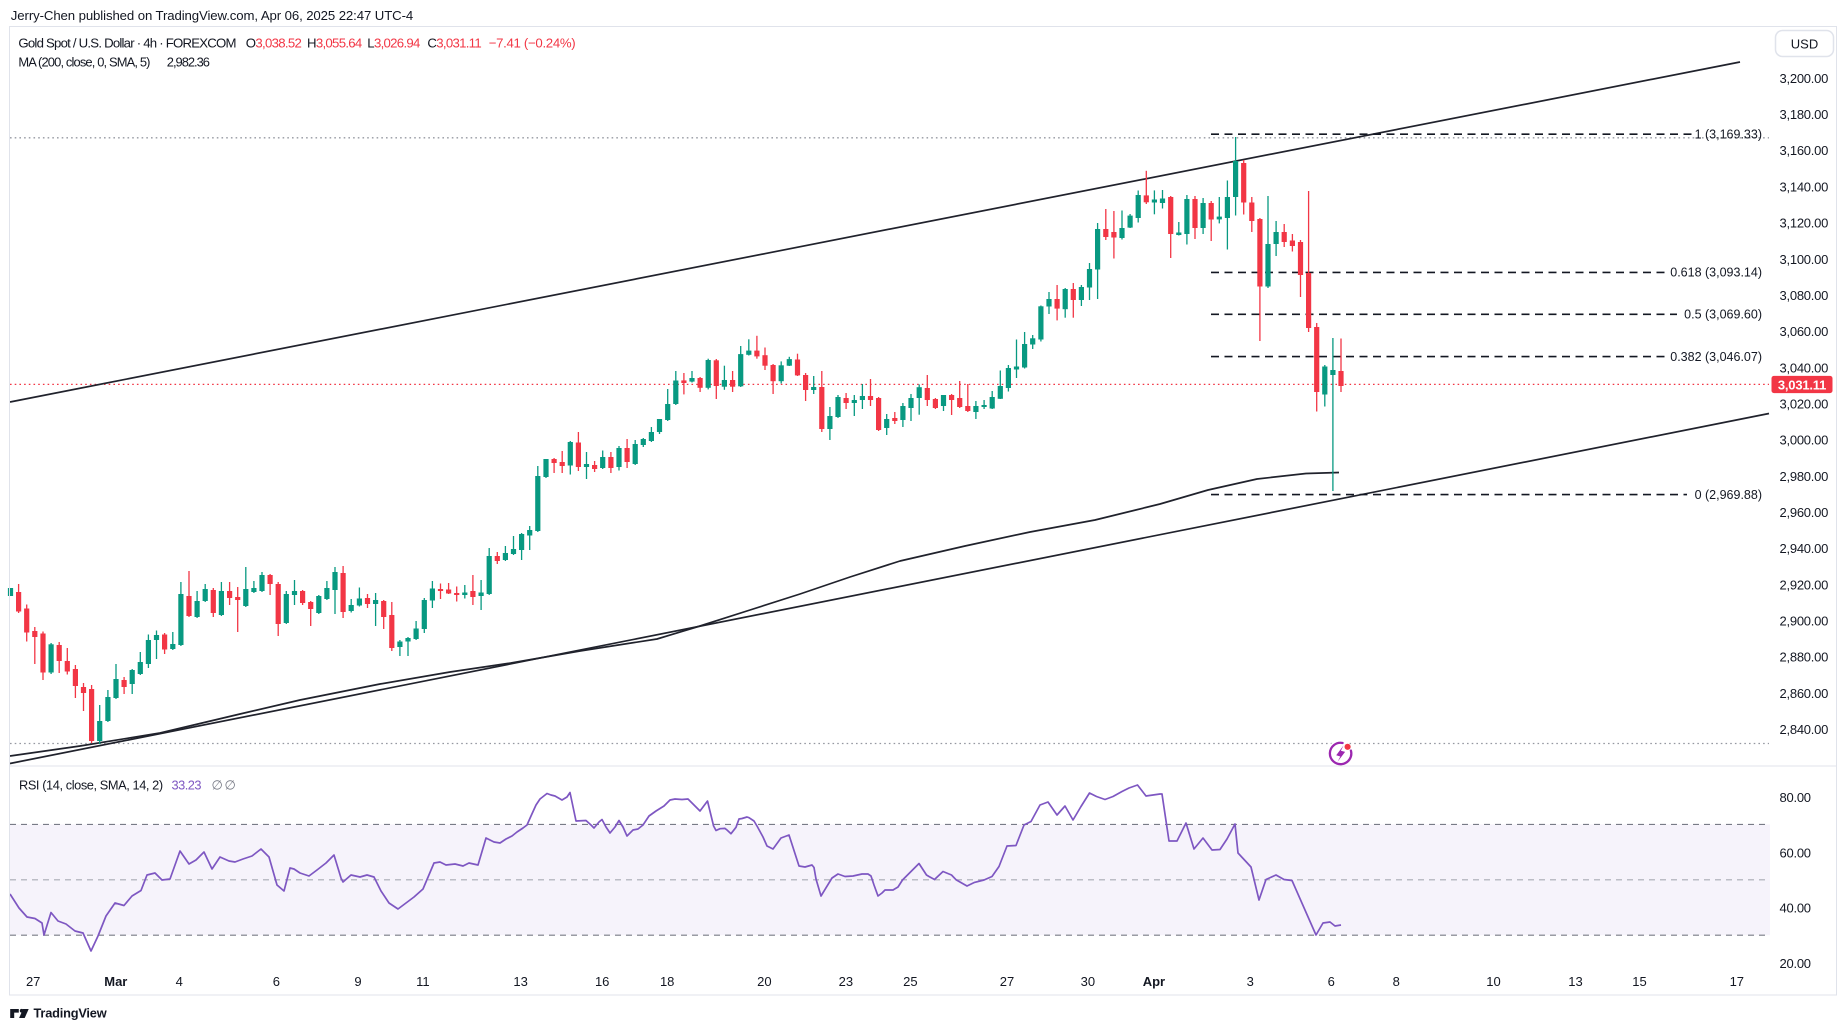 The height and width of the screenshot is (1031, 1847). I want to click on svg-text: 3,160.00, so click(1804, 150).